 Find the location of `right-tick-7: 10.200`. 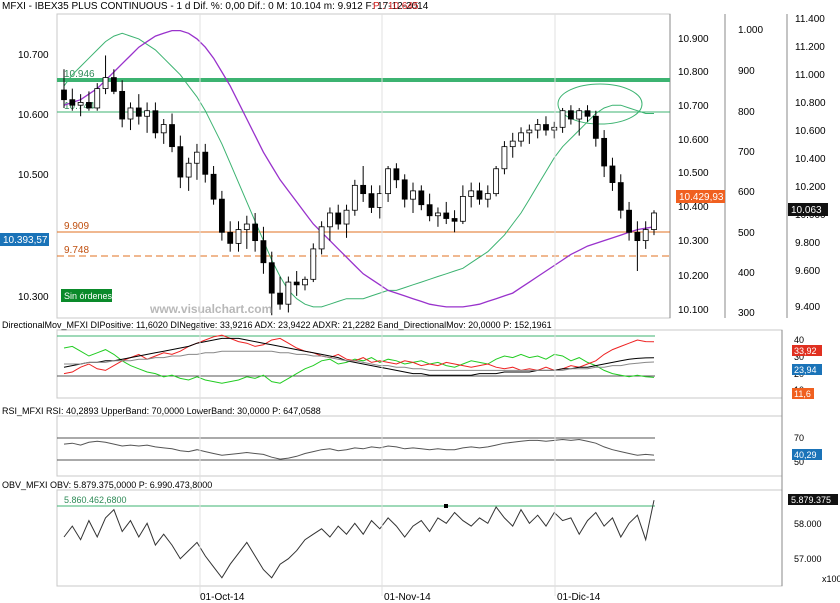

right-tick-7: 10.200 is located at coordinates (810, 187).